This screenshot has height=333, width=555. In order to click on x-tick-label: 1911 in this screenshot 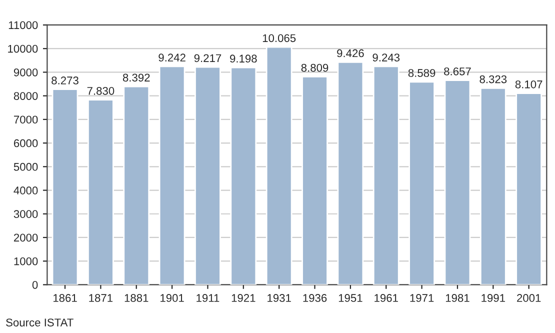, I will do `click(208, 298)`.